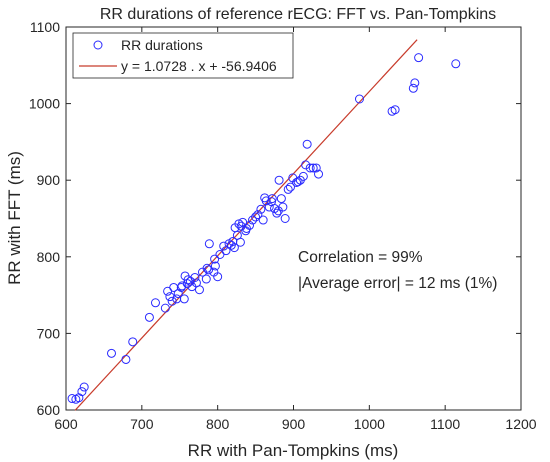 The height and width of the screenshot is (462, 550). What do you see at coordinates (293, 450) in the screenshot?
I see `x-axis-label: RR with Pan-Tompkins (ms)` at bounding box center [293, 450].